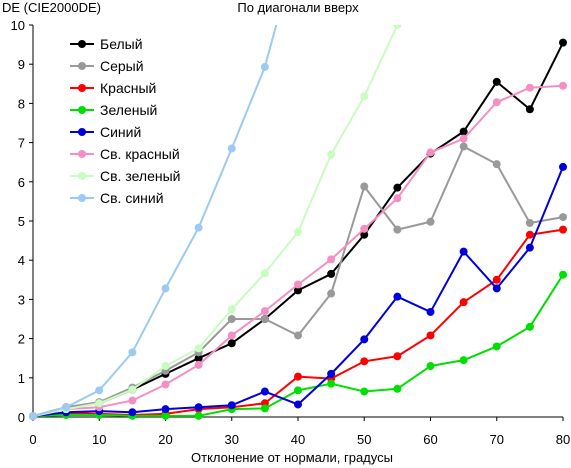 This screenshot has width=571, height=468. What do you see at coordinates (232, 439) in the screenshot?
I see `x-tick-label: 30` at bounding box center [232, 439].